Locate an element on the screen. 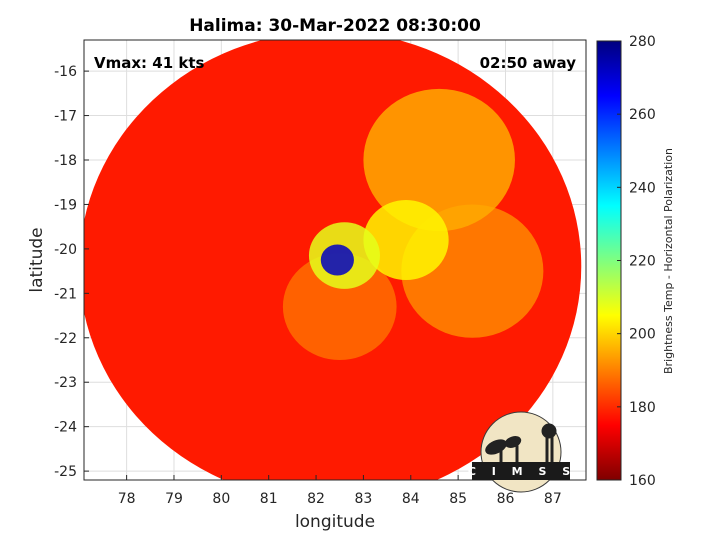 The height and width of the screenshot is (540, 720). y-tick-label: -18 is located at coordinates (65, 161).